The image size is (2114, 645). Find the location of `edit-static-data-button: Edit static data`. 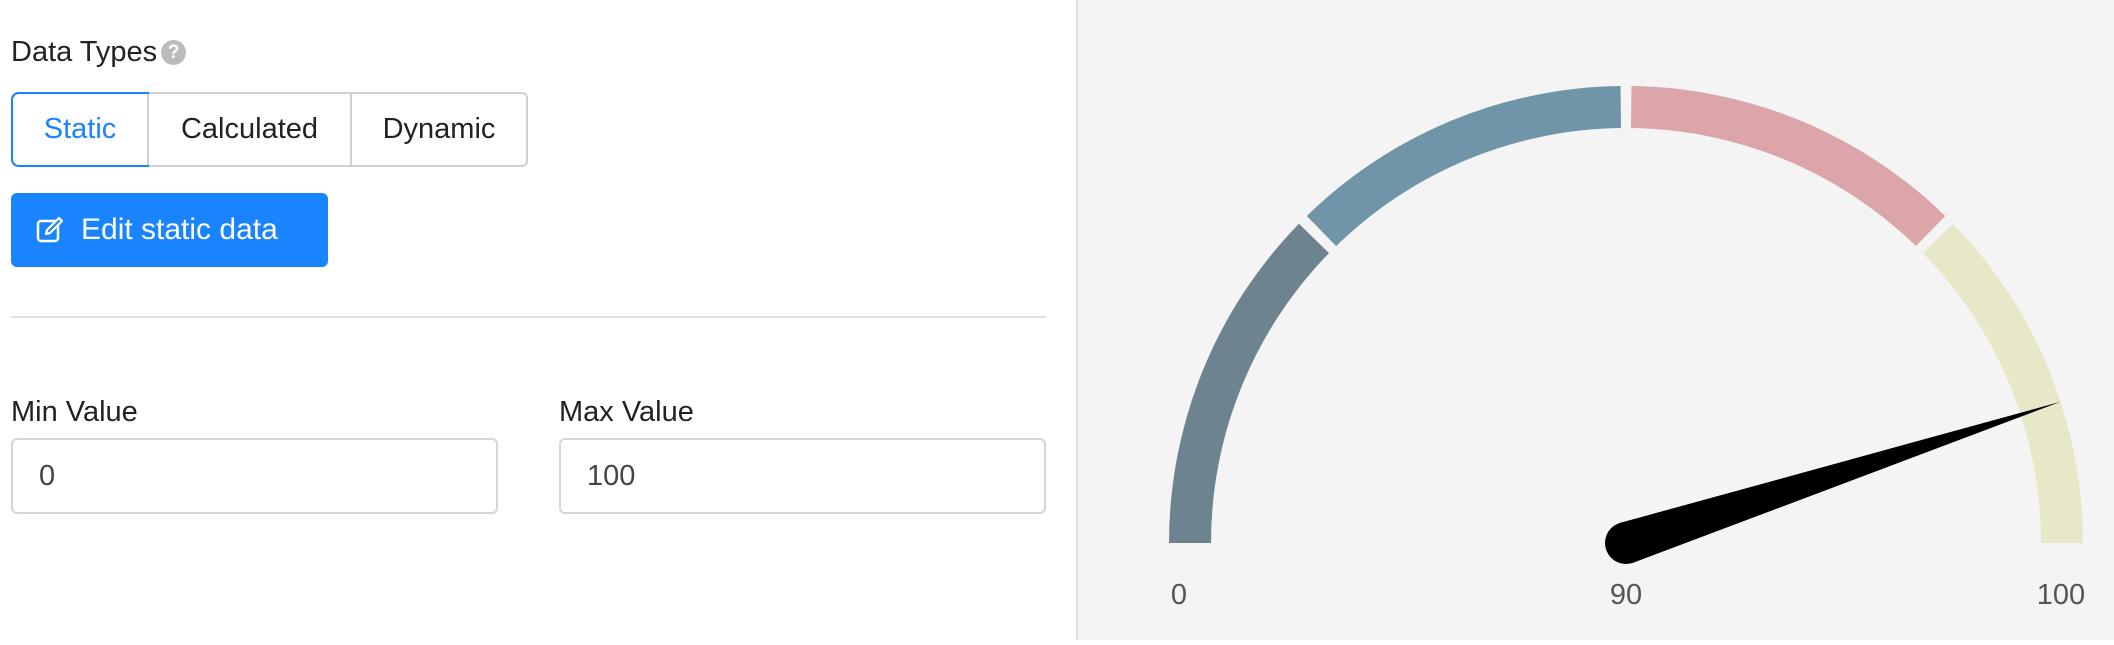

edit-static-data-button: Edit static data is located at coordinates (169, 230).